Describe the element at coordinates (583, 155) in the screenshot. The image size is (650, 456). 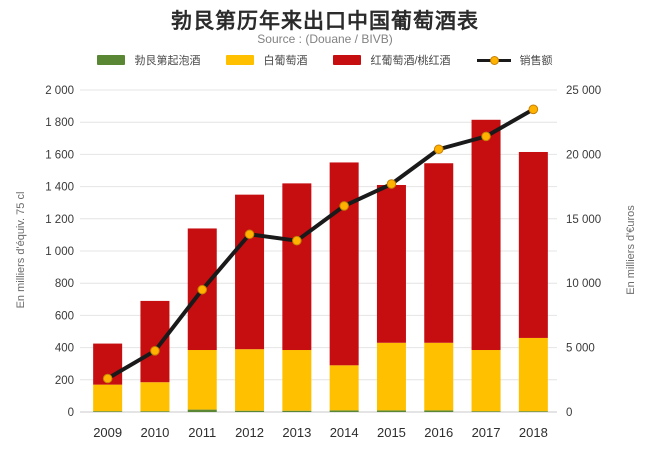
I see `svg-text: 20 000` at that location.